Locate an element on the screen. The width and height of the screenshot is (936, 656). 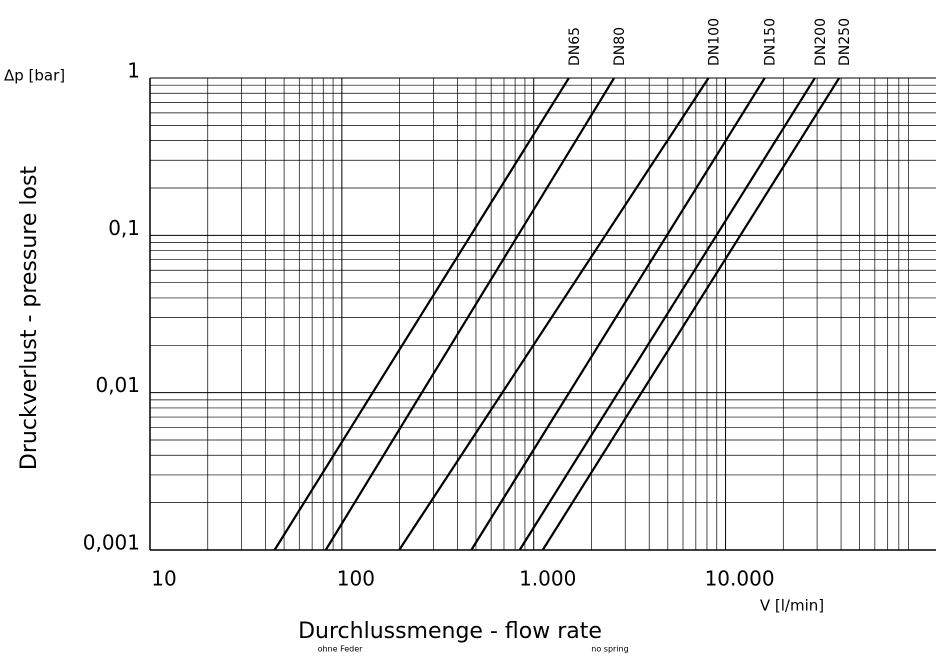
x-axis-label: Durchlussmenge - flow rate is located at coordinates (450, 631).